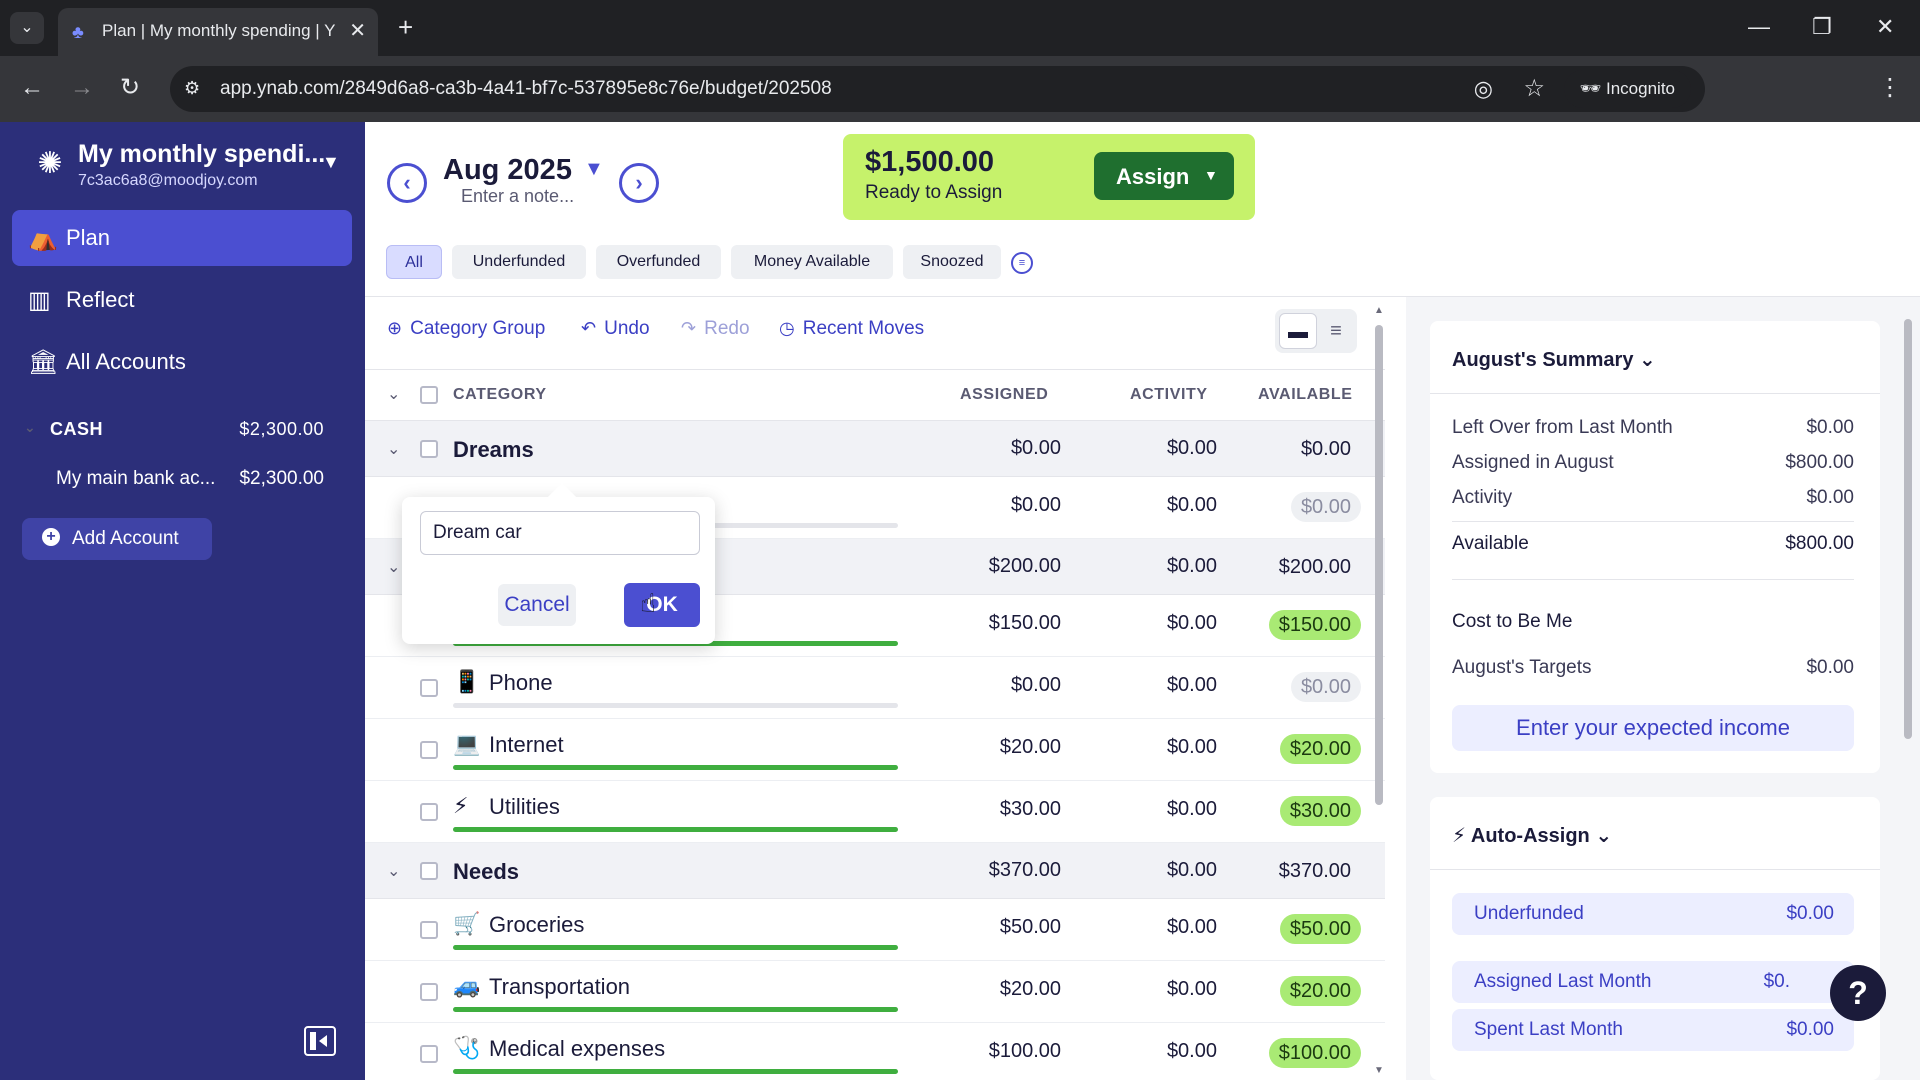 The image size is (1920, 1080). Describe the element at coordinates (82, 87) in the screenshot. I see `forward-arrow-icon: →` at that location.